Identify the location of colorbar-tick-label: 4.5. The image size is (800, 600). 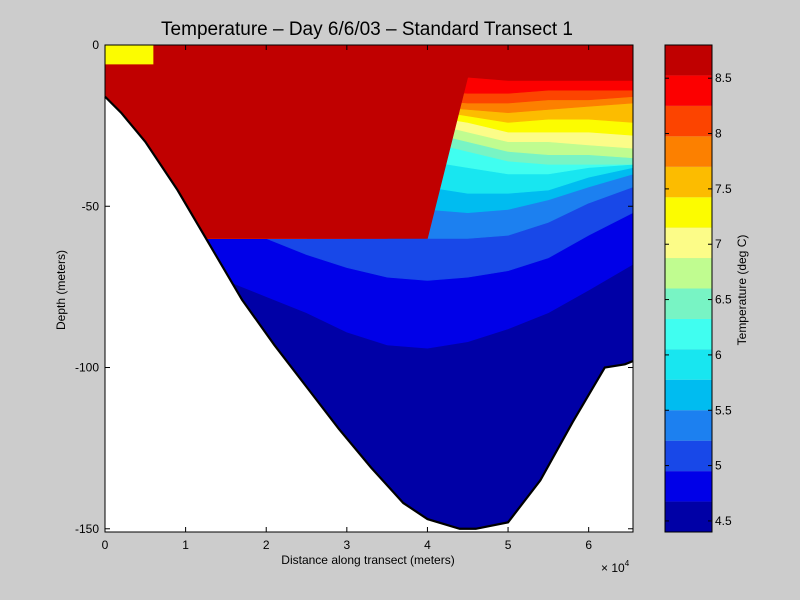
(723, 521).